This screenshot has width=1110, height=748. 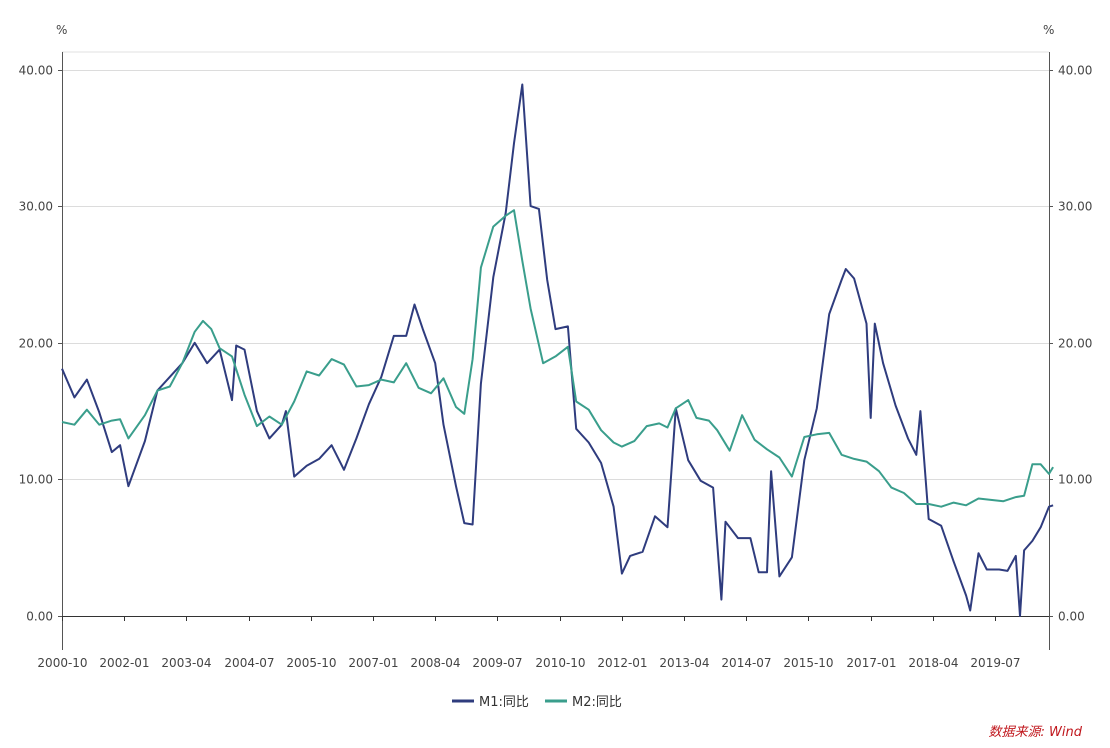 What do you see at coordinates (560, 663) in the screenshot?
I see `x-tick-label: 2010-10` at bounding box center [560, 663].